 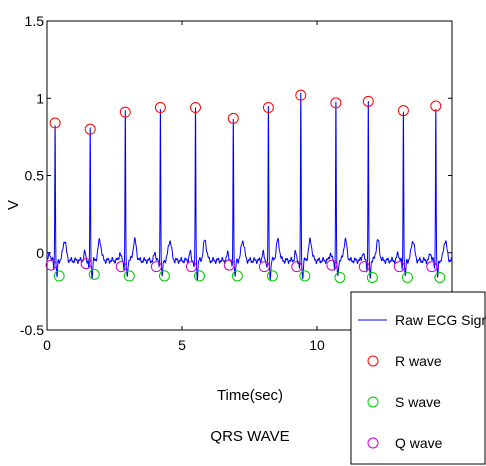 What do you see at coordinates (317, 345) in the screenshot?
I see `x-tick-label: 10` at bounding box center [317, 345].